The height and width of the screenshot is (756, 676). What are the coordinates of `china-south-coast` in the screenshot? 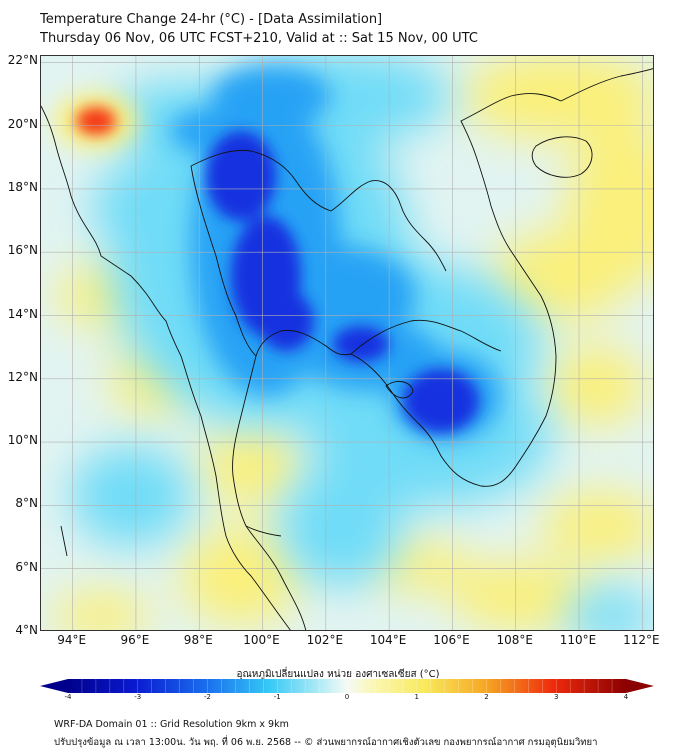 It's located at (606, 85).